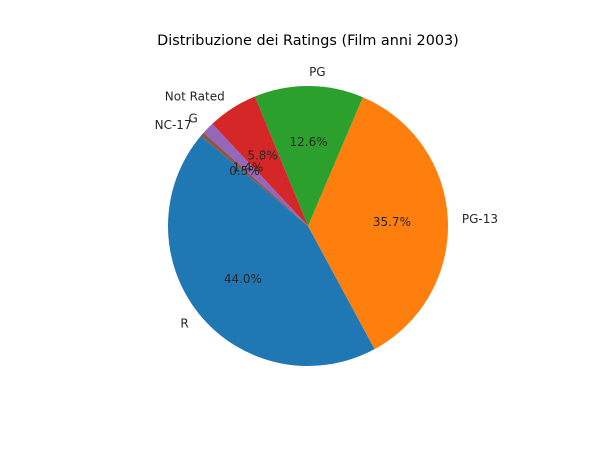  Describe the element at coordinates (193, 118) in the screenshot. I see `slice-label-g: G` at that location.